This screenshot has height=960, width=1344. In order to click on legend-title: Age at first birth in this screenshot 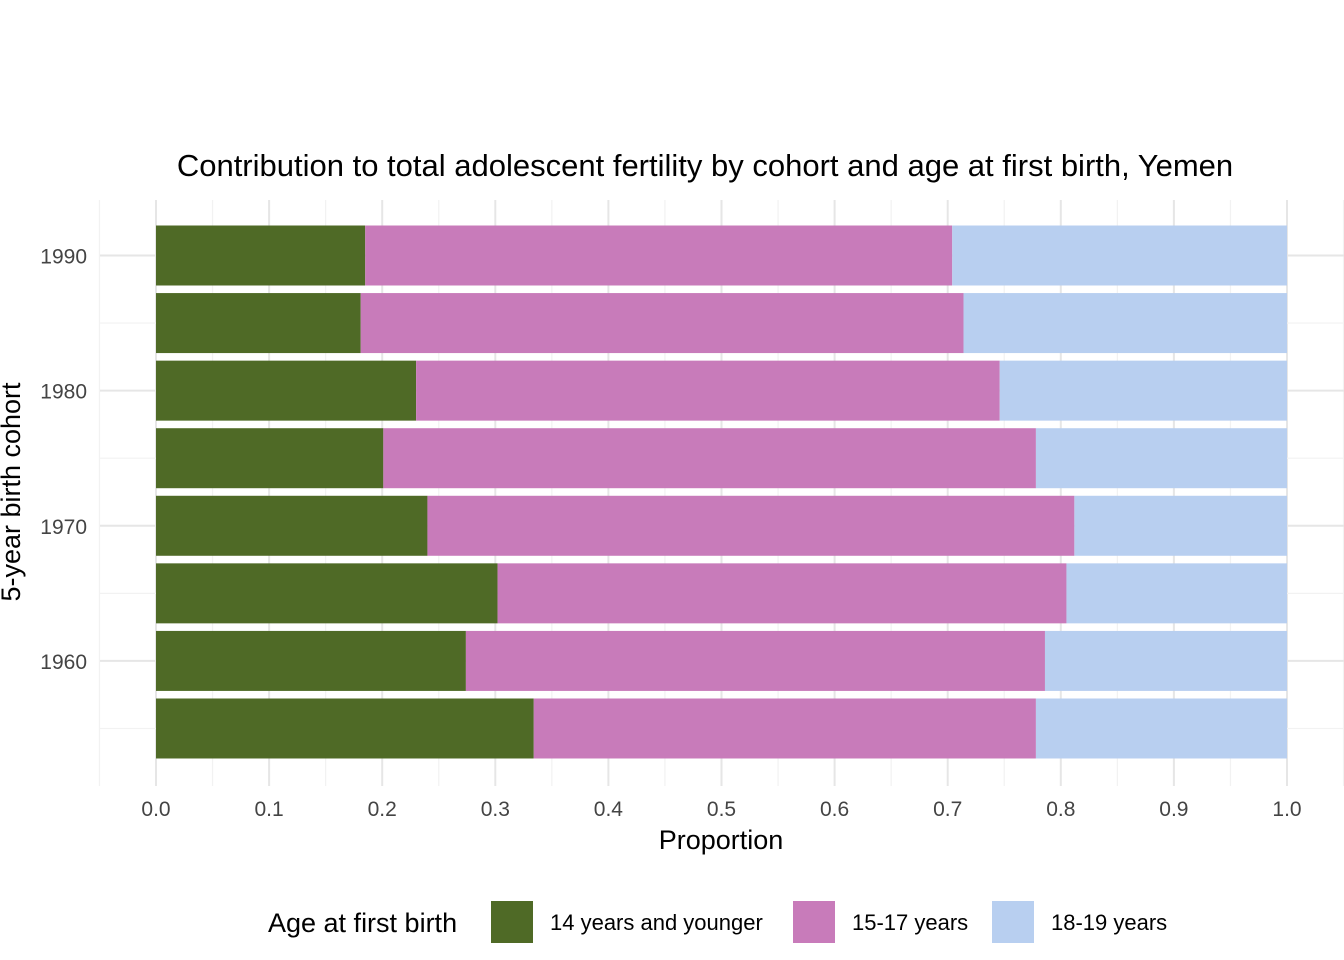, I will do `click(362, 923)`.